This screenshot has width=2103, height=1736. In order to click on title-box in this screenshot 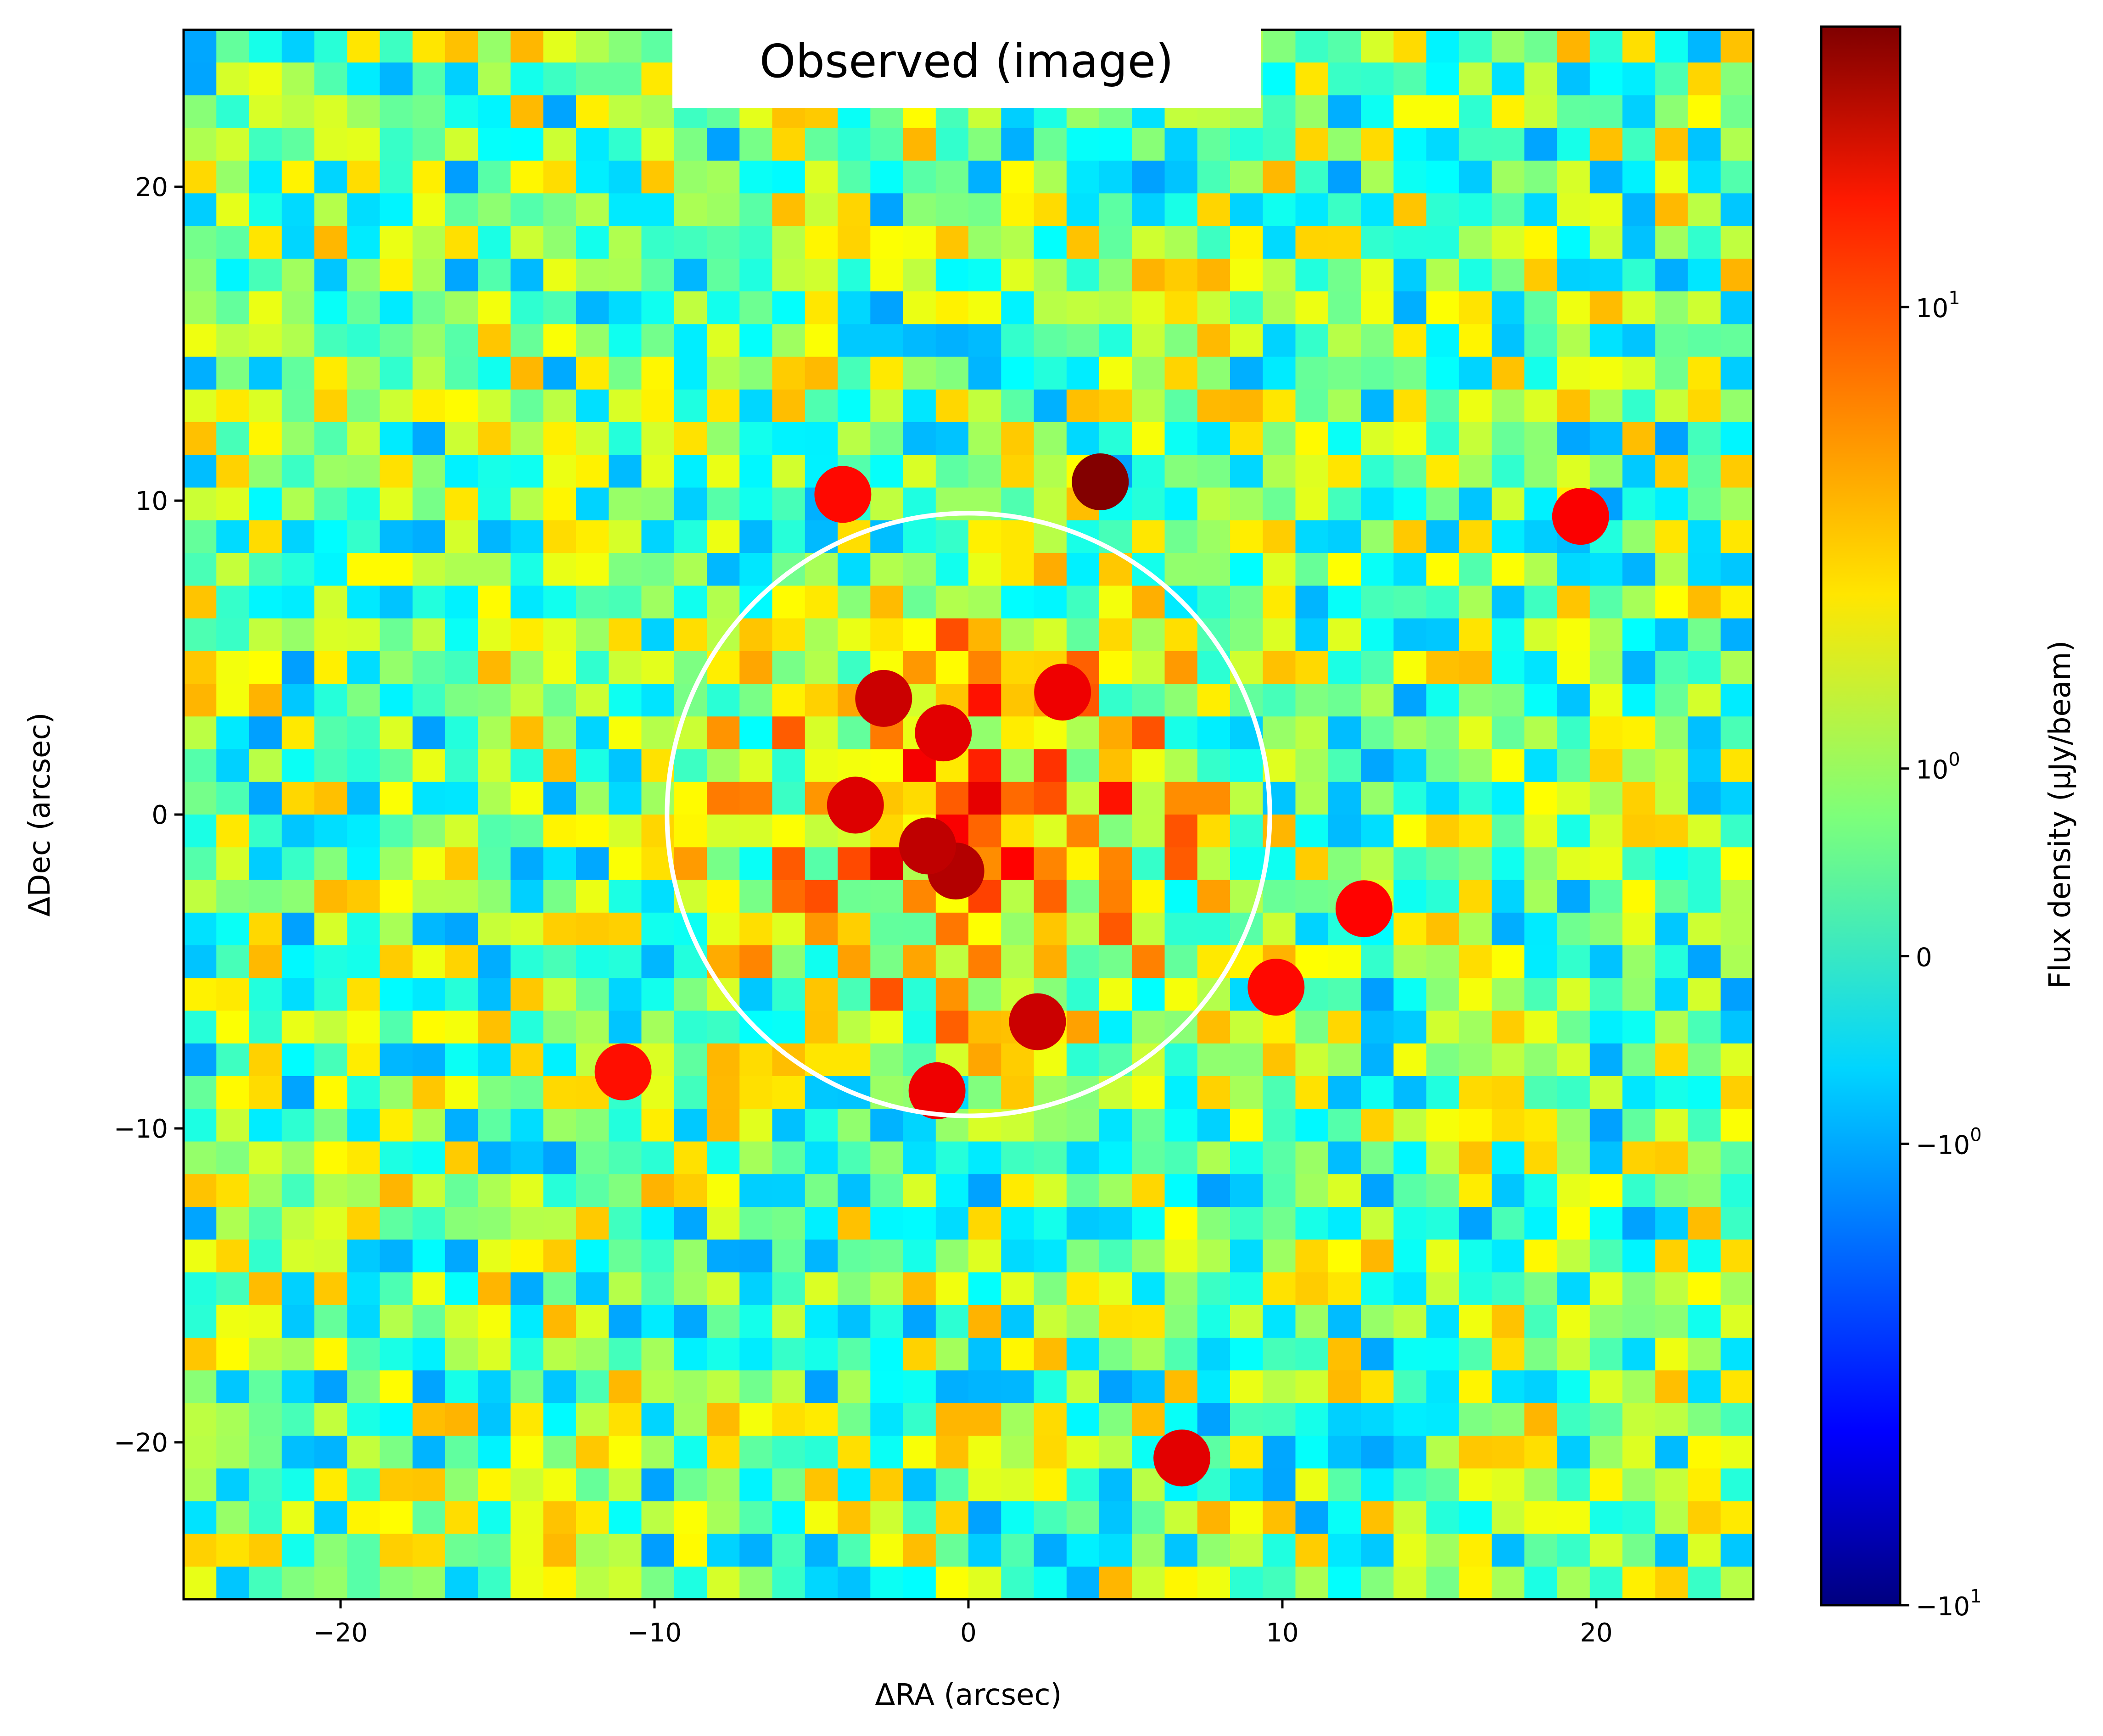, I will do `click(966, 66)`.